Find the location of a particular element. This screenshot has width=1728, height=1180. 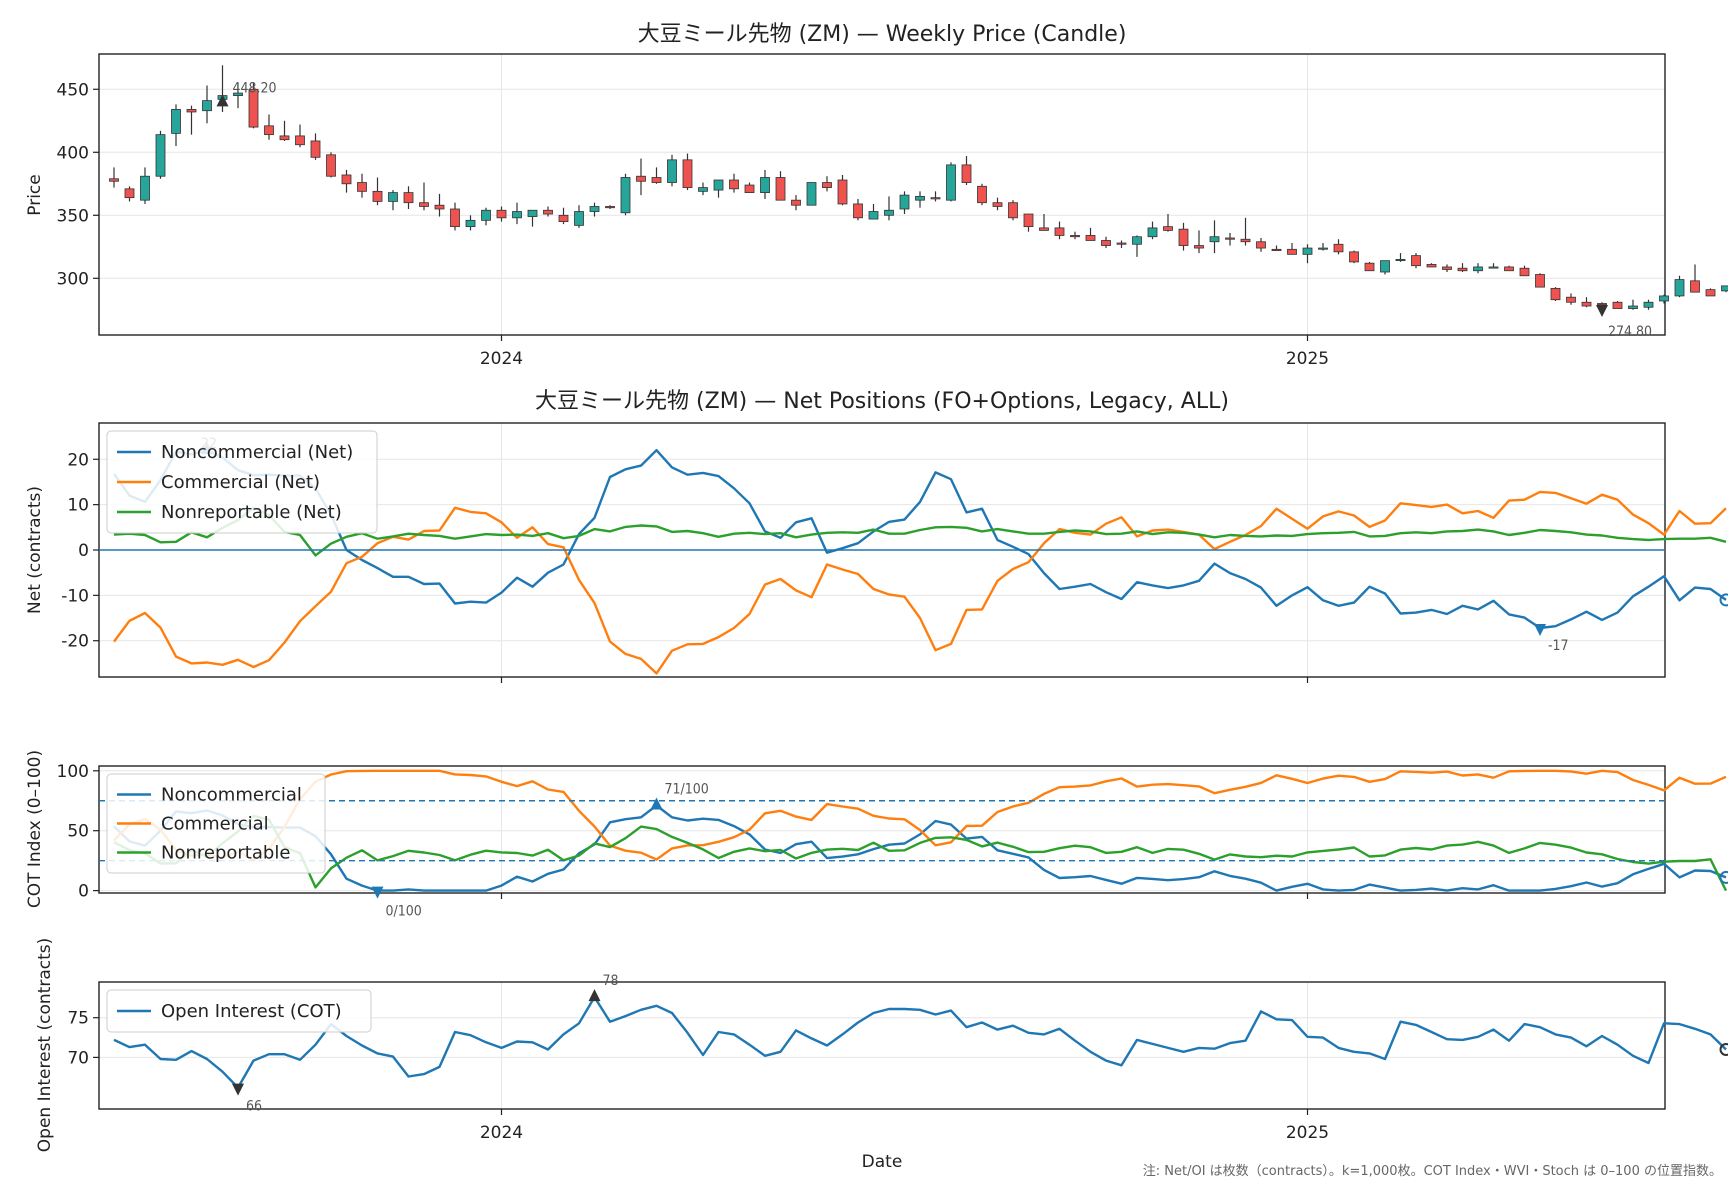

high-annotation: 448.20 is located at coordinates (255, 88).